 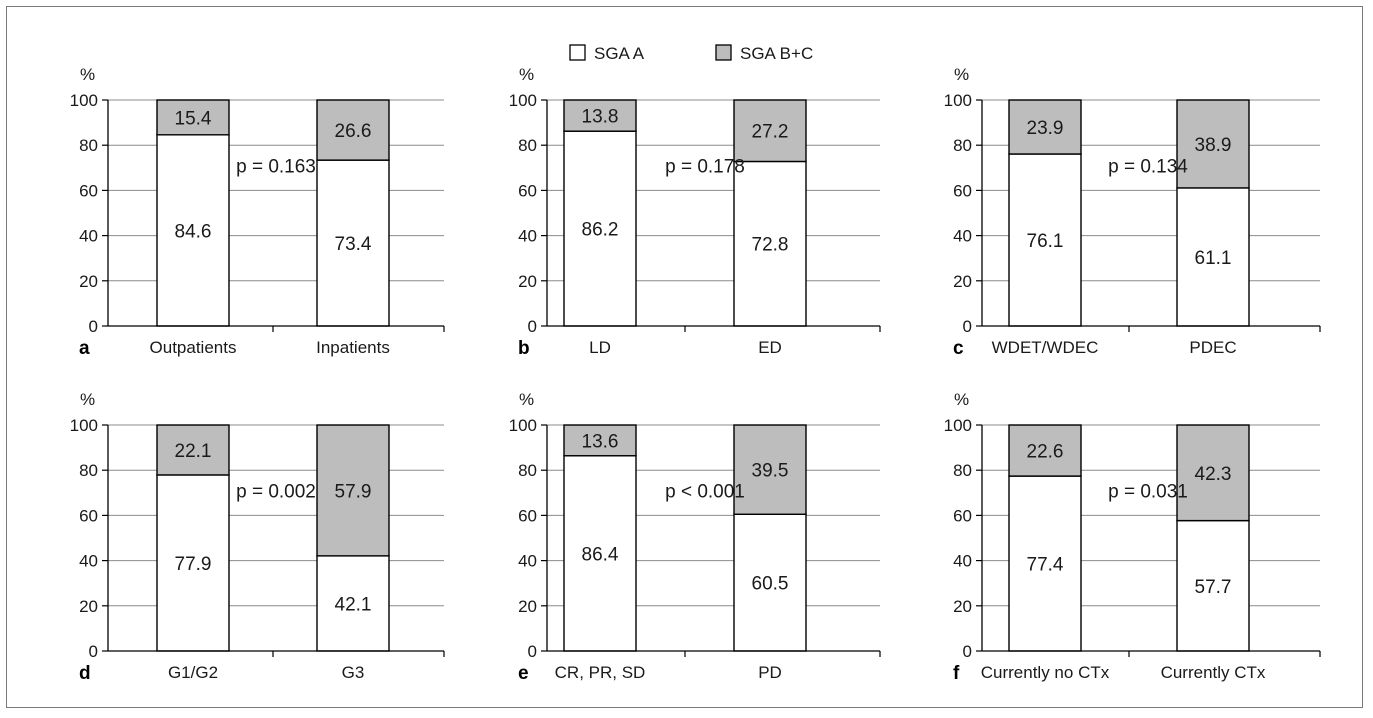 I want to click on data-label-sga-a-pdec: 61.1, so click(x=1213, y=258).